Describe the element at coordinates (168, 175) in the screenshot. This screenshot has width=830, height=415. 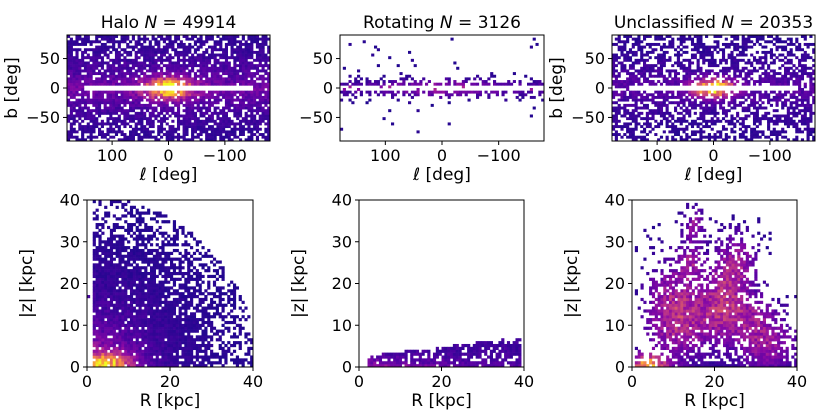
I see `halo-sky-x-label: ℓ [deg]` at that location.